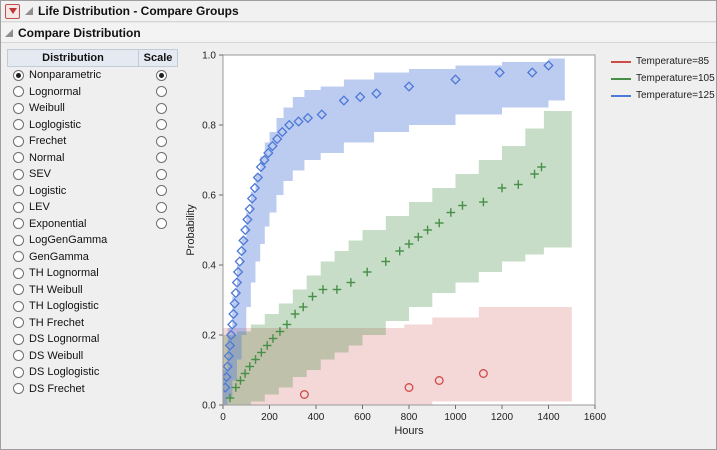 The height and width of the screenshot is (450, 717). I want to click on distribution-label: Normal, so click(47, 157).